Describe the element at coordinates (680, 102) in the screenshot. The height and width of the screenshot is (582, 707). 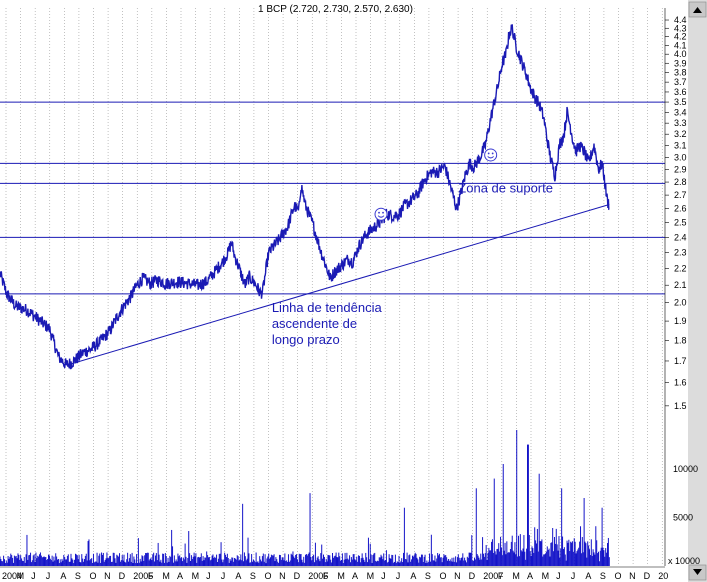
I see `y-tick-label: 3.5` at that location.